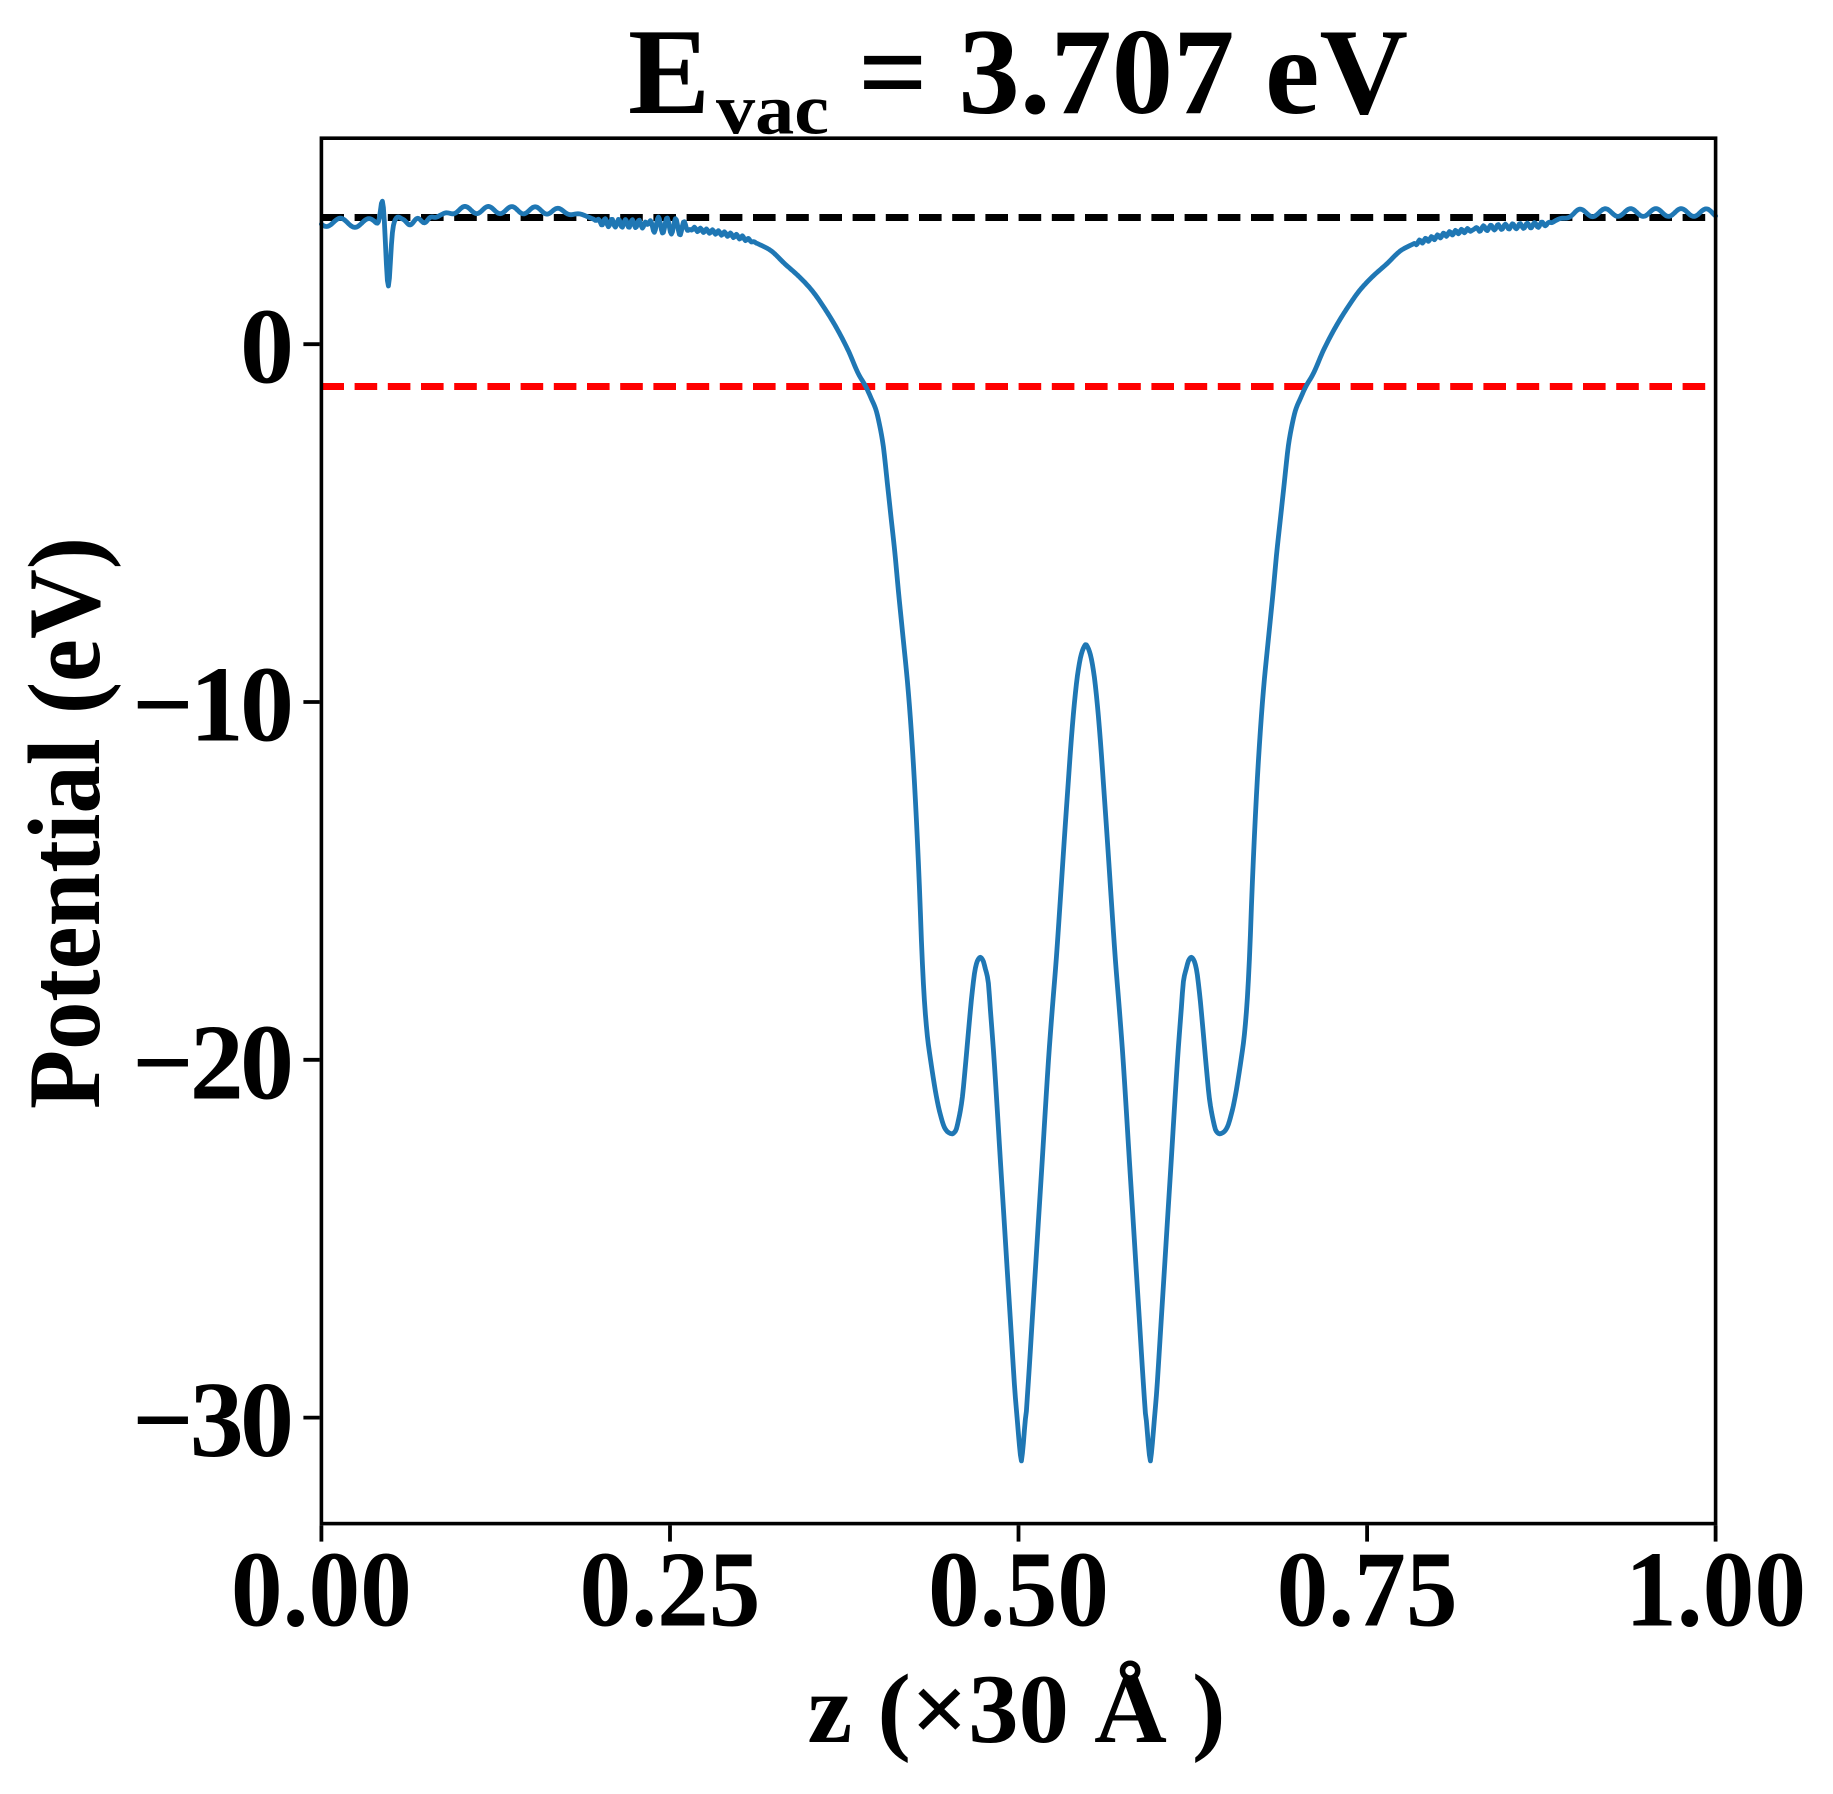  What do you see at coordinates (213, 1062) in the screenshot?
I see `svg-text: −20` at bounding box center [213, 1062].